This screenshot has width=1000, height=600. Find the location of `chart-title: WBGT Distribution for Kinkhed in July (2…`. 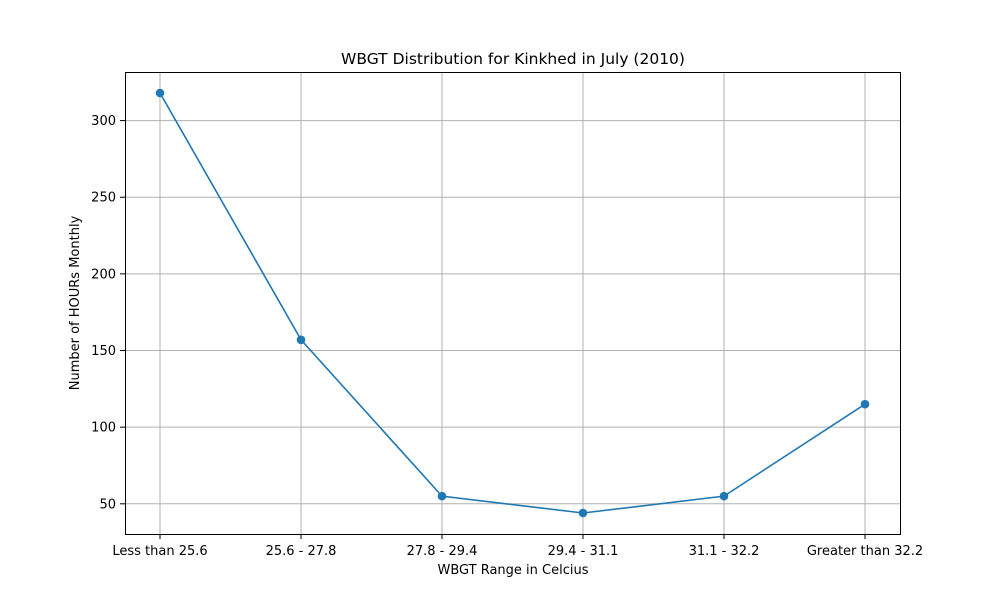

chart-title: WBGT Distribution for Kinkhed in July (2… is located at coordinates (513, 59).